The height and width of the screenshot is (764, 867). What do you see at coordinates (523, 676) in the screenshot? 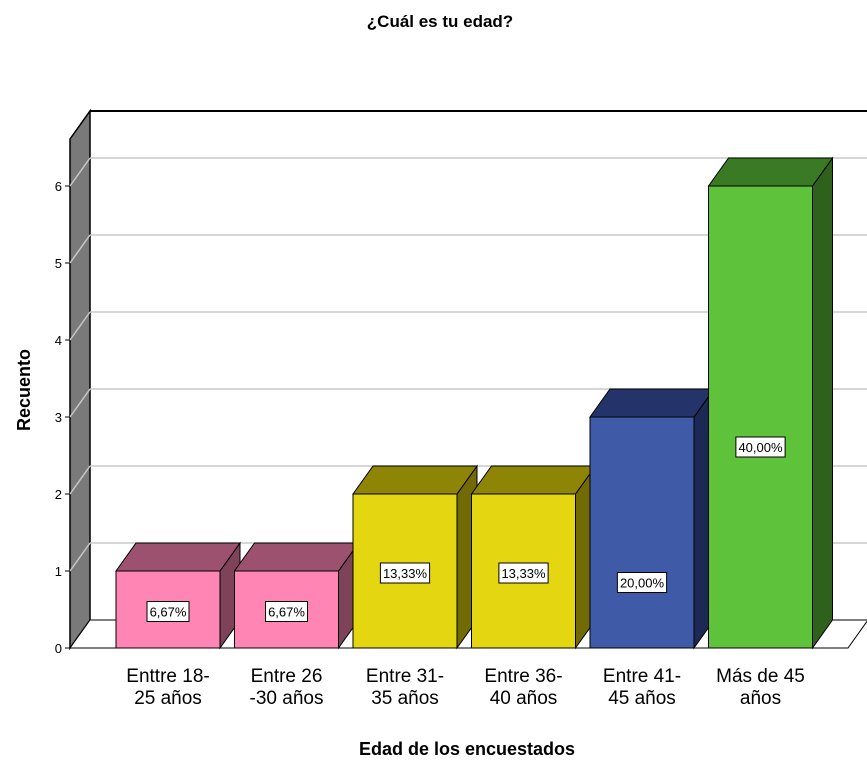
I see `x-tick-label-line: Entre 36-` at bounding box center [523, 676].